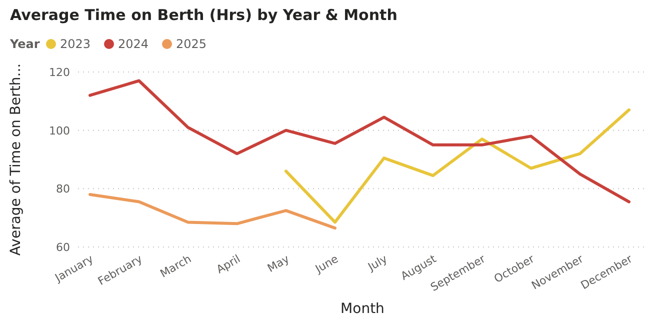 The width and height of the screenshot is (665, 321). I want to click on x-axis-title: Month, so click(362, 309).